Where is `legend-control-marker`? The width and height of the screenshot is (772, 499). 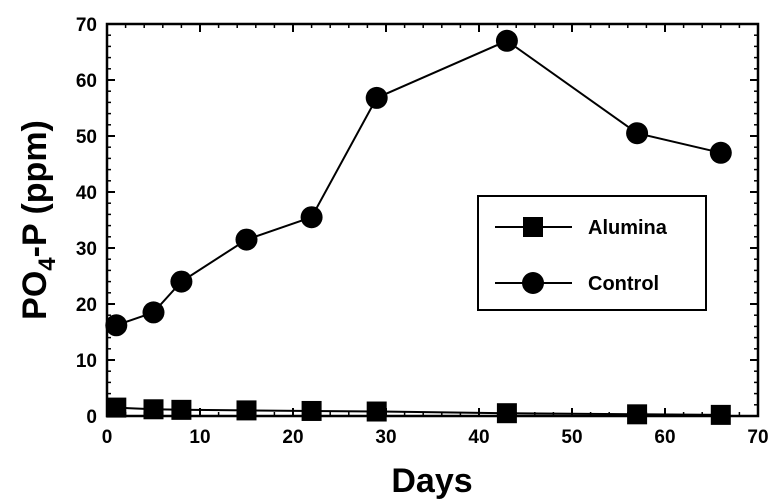
legend-control-marker is located at coordinates (533, 283).